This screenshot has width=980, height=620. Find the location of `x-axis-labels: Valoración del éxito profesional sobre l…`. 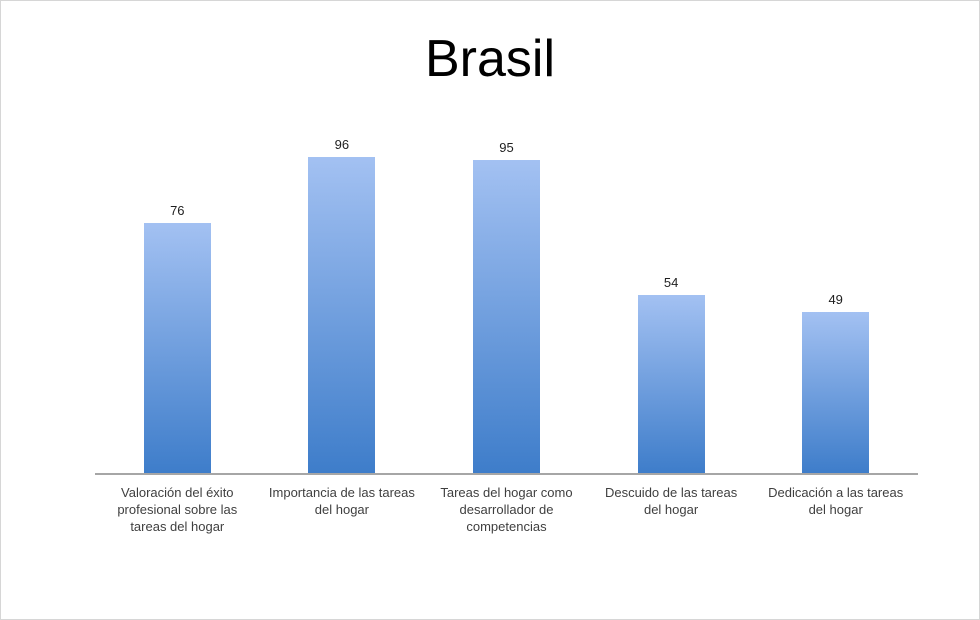

x-axis-labels: Valoración del éxito profesional sobre l… is located at coordinates (506, 509).